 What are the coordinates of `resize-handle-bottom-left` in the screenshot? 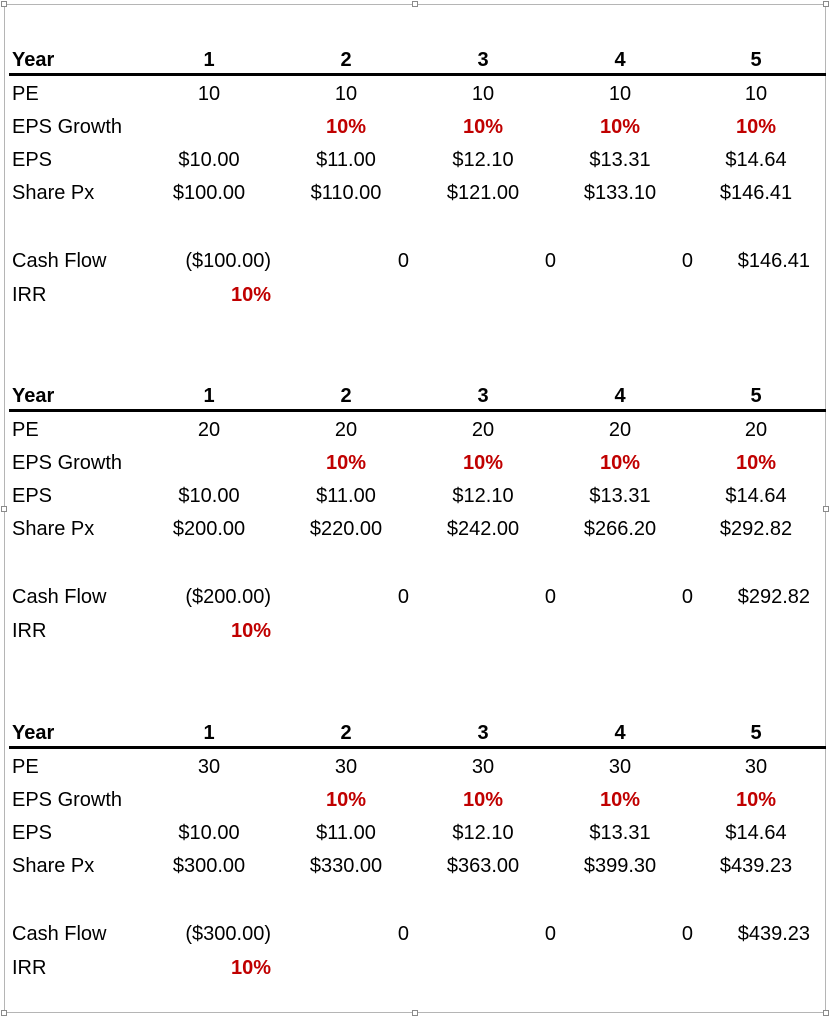 It's located at (4, 1013).